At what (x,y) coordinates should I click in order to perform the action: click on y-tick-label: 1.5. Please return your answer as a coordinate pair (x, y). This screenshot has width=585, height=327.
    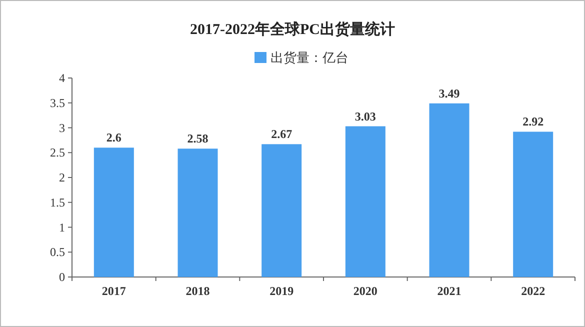
    Looking at the image, I should click on (57, 202).